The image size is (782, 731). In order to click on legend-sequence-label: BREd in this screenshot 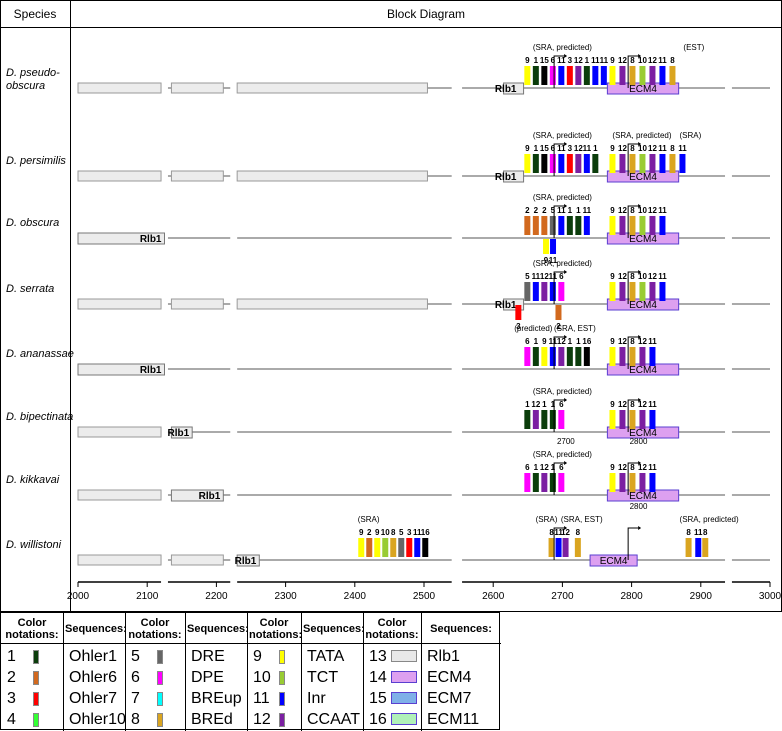, I will do `click(212, 719)`.